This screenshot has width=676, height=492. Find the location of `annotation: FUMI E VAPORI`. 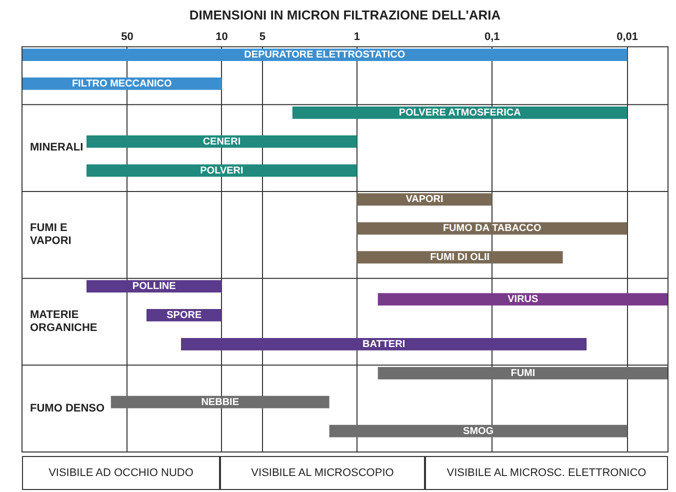

annotation: FUMI E VAPORI is located at coordinates (51, 235).